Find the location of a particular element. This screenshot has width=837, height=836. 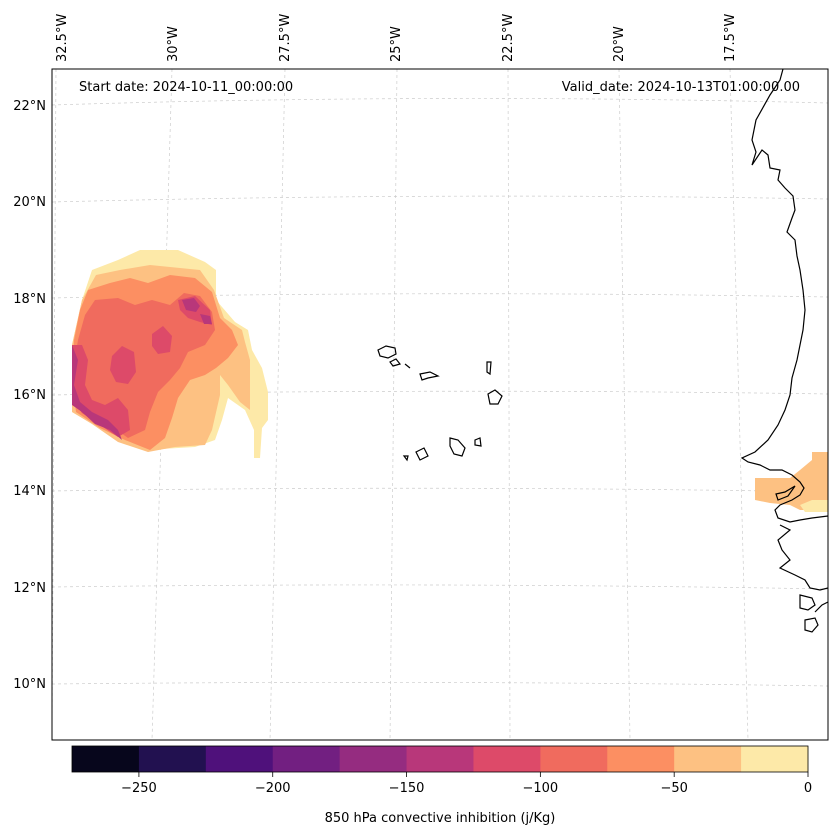

contour-m100-to-m125-center is located at coordinates (162, 340).